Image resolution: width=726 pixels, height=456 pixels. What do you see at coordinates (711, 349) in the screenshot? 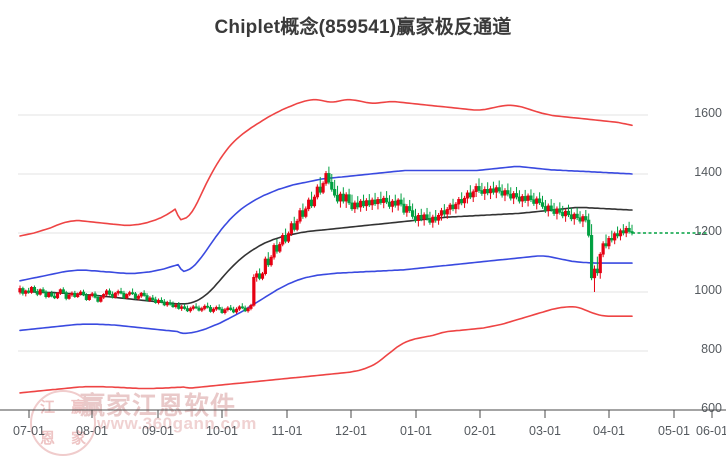
I see `y-axis-tick-800: 800` at bounding box center [711, 349].